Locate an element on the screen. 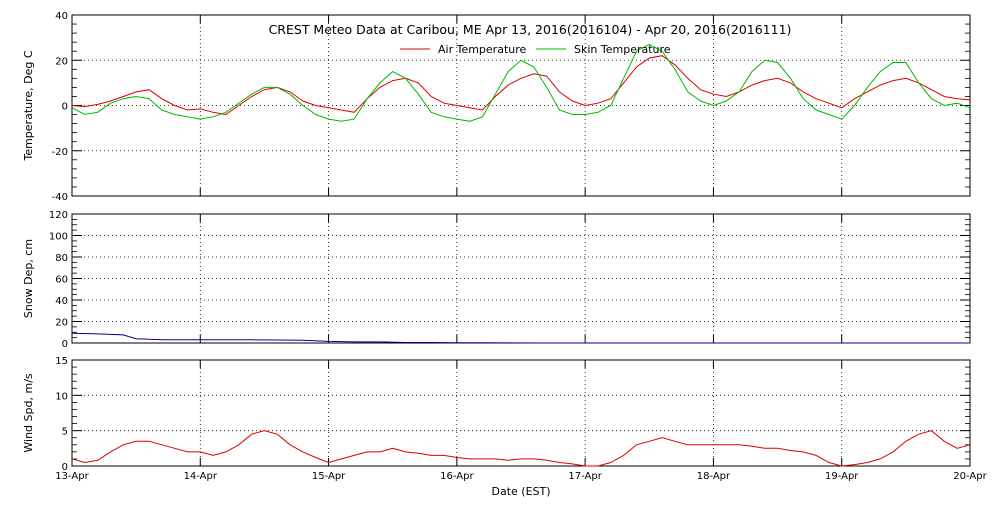  panel-1-ytick-label: -20 is located at coordinates (60, 152).